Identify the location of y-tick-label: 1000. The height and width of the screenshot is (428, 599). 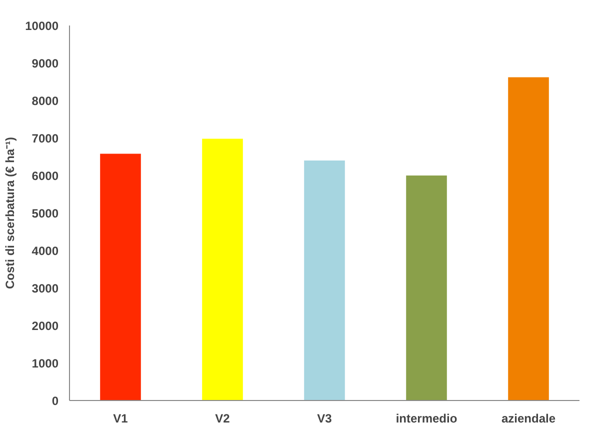
(45, 363).